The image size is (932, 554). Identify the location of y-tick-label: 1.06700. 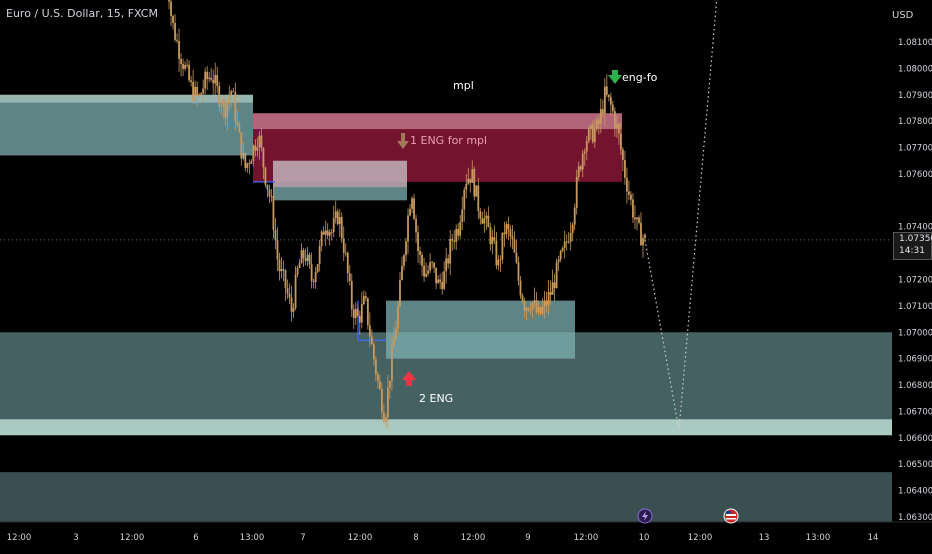
(915, 412).